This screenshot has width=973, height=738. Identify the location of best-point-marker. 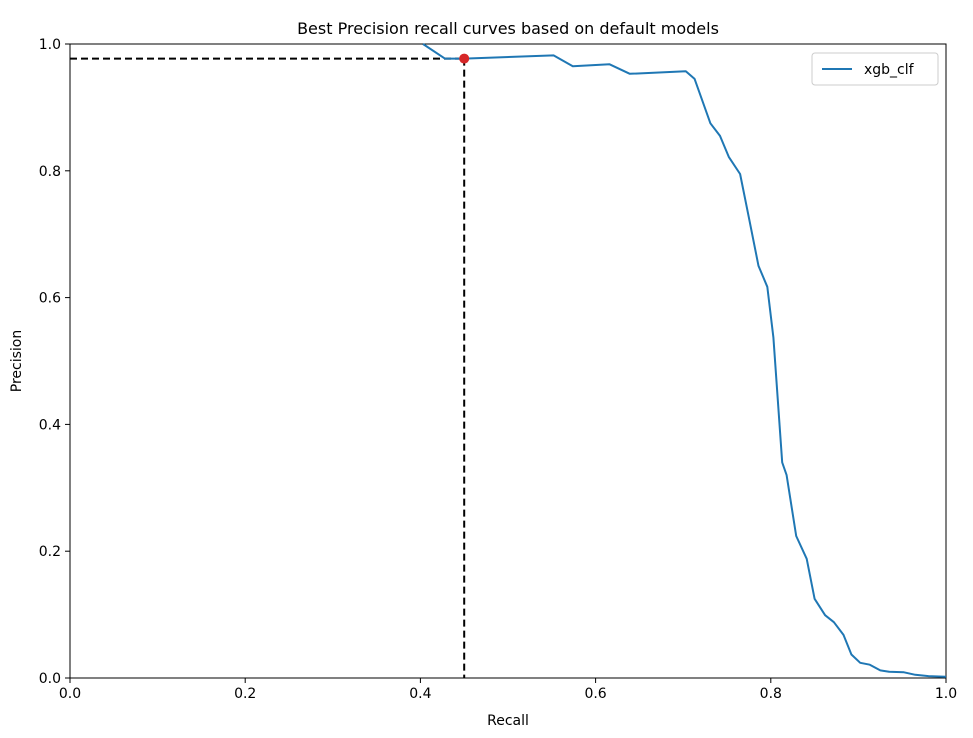
(464, 58).